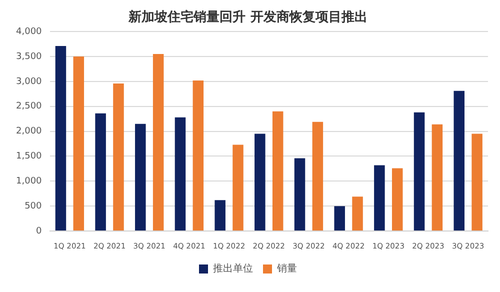 This screenshot has height=292, width=500. What do you see at coordinates (29, 57) in the screenshot?
I see `y-tick-label: 3,500` at bounding box center [29, 57].